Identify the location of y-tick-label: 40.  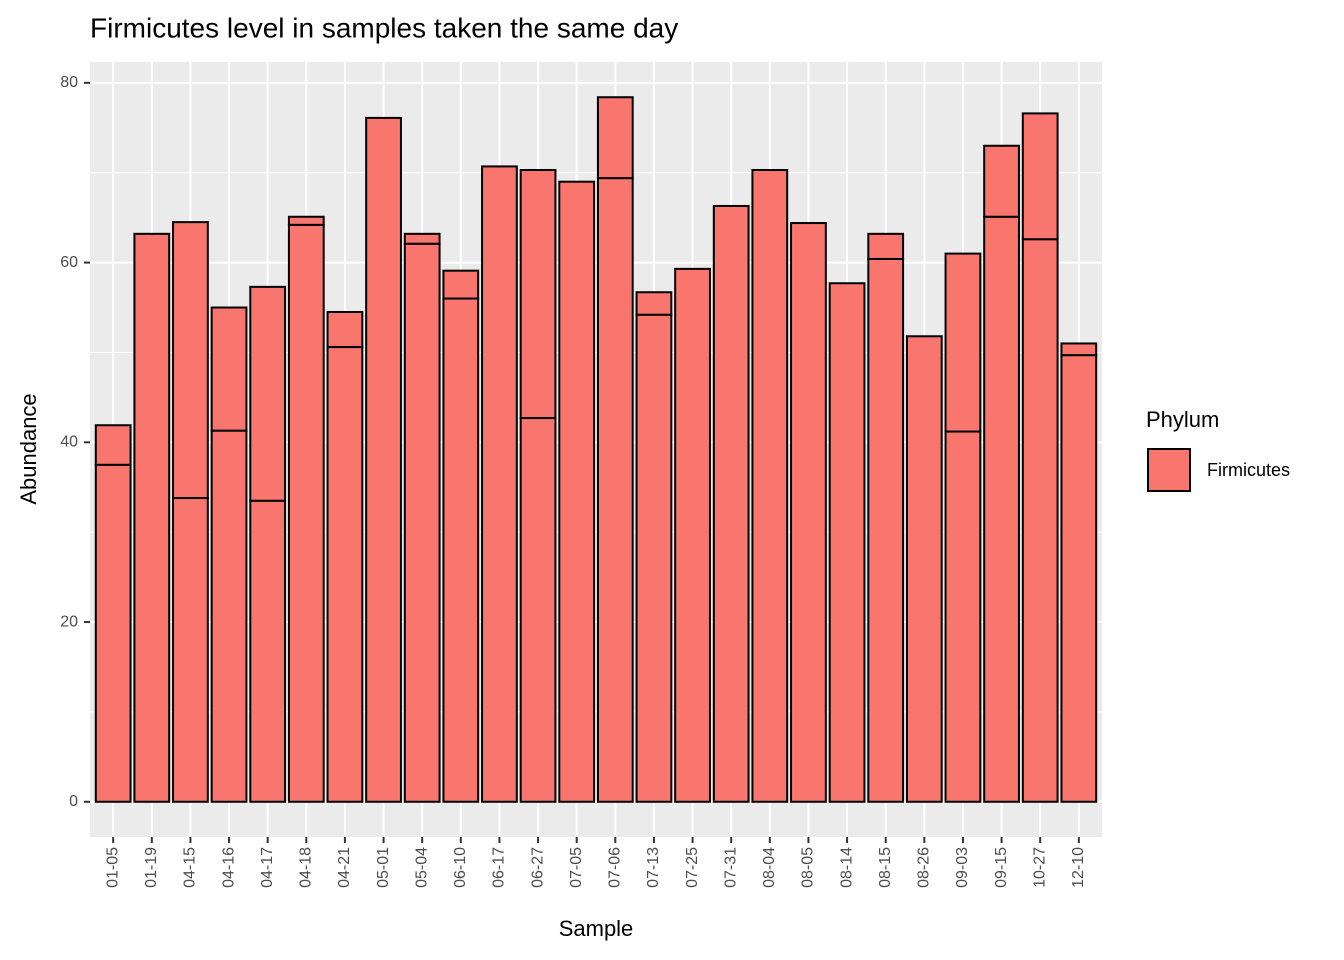
(69, 442).